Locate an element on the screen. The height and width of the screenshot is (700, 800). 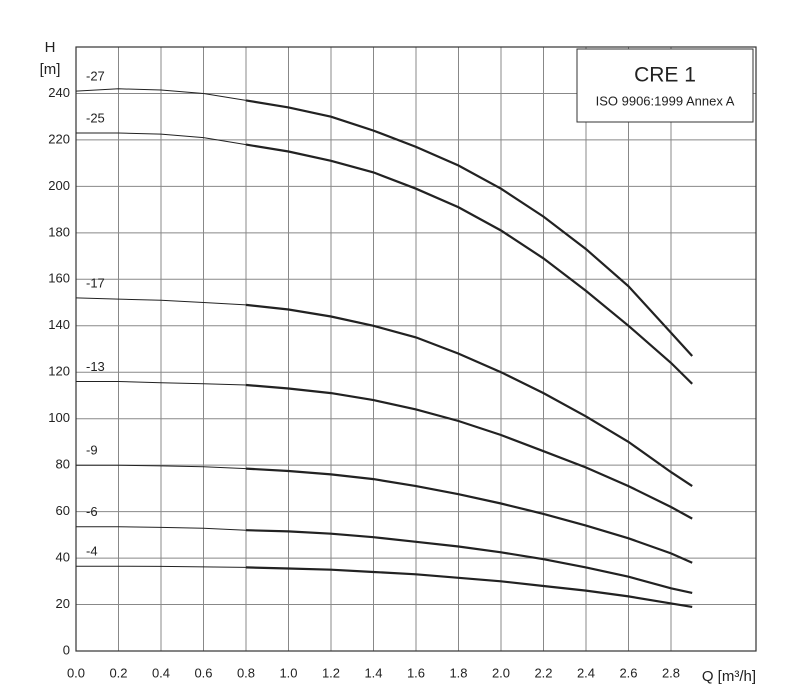
y-tick-label: 100 is located at coordinates (59, 417).